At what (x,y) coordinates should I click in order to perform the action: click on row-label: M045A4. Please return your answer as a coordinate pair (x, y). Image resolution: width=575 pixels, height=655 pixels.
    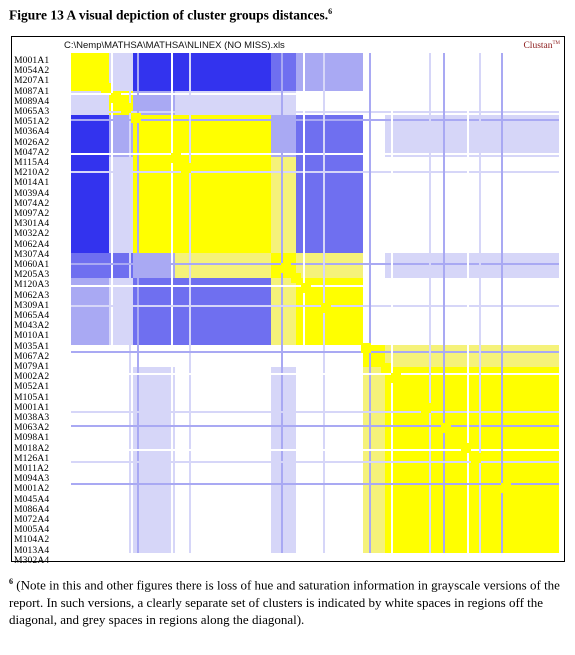
    Looking at the image, I should click on (32, 499).